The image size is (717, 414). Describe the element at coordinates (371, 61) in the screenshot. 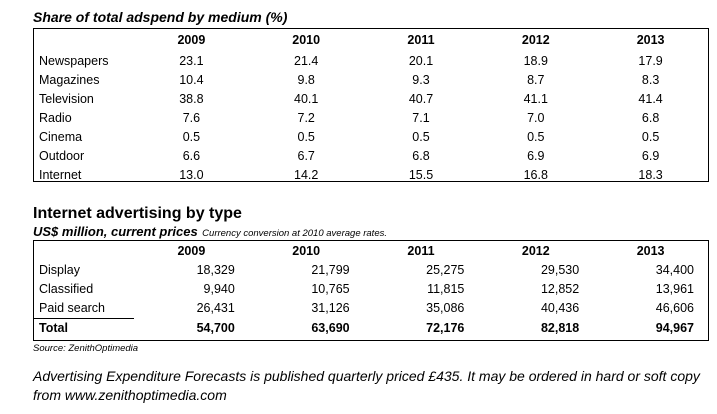

I see `table-row: Newspapers 23.1 21.4 20.1 18.9 17.9` at that location.